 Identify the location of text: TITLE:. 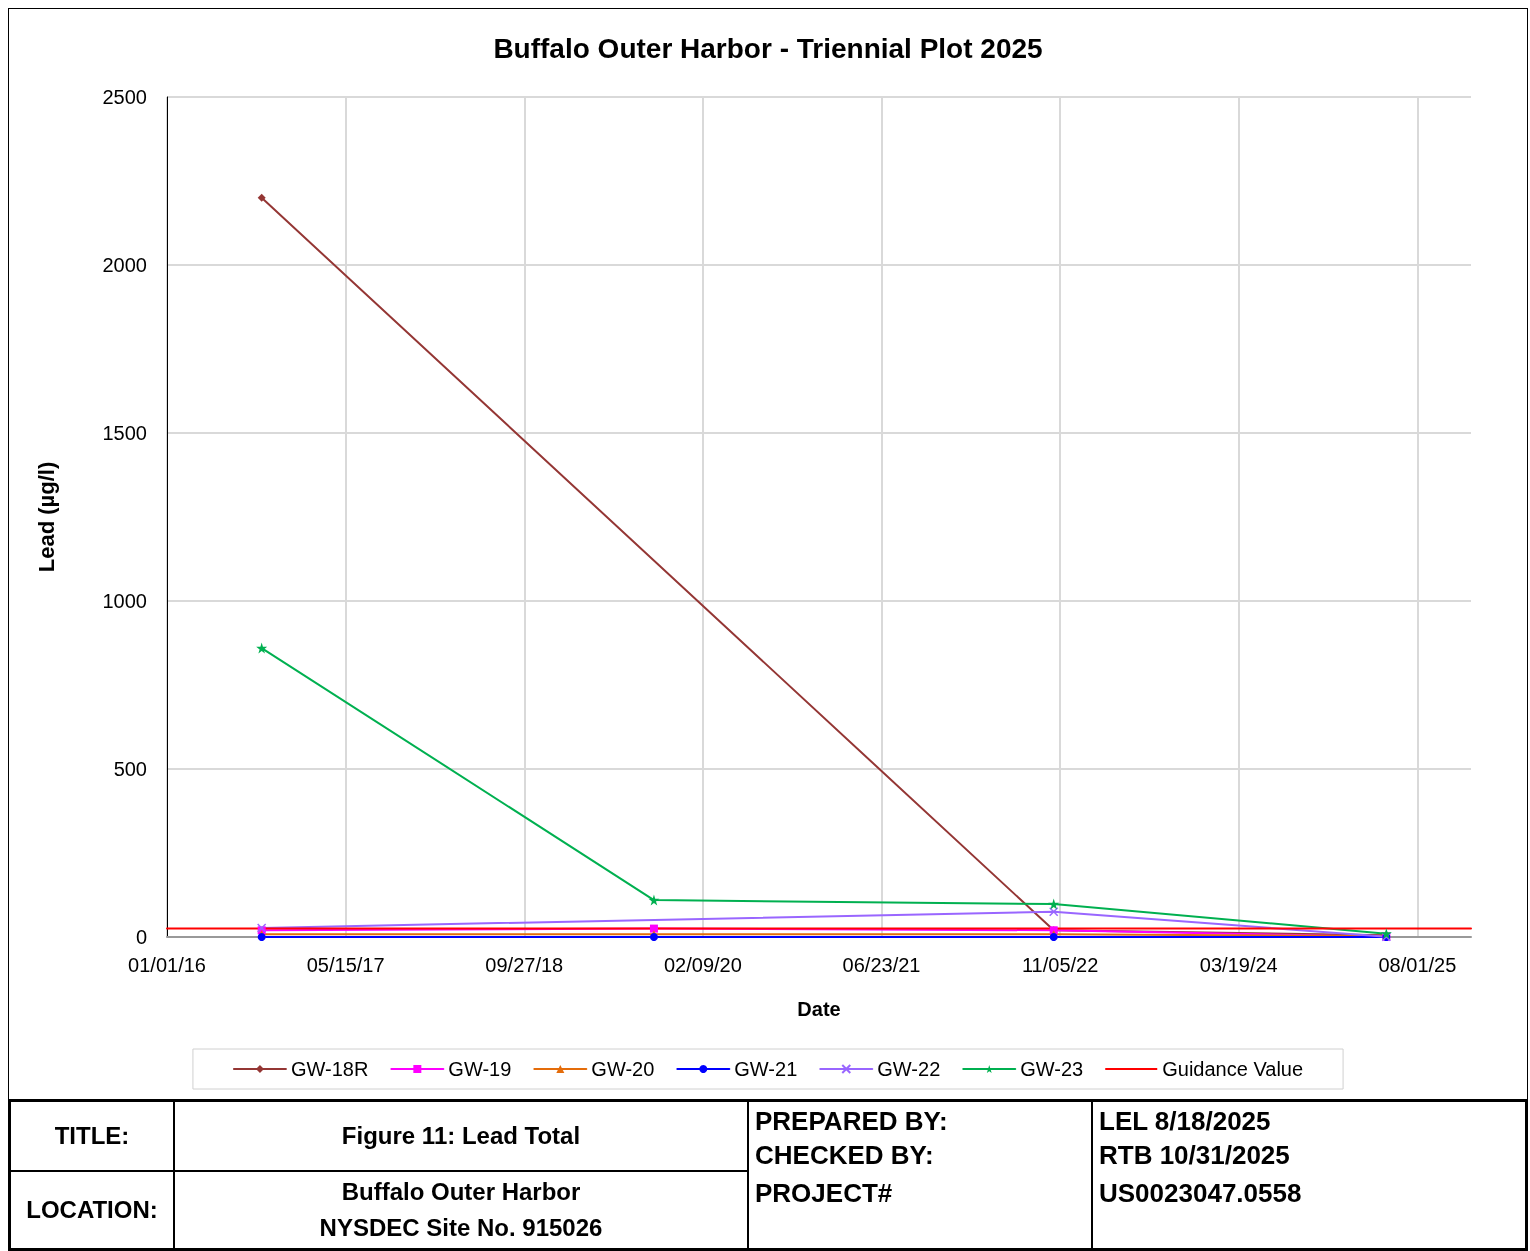
(92, 1135).